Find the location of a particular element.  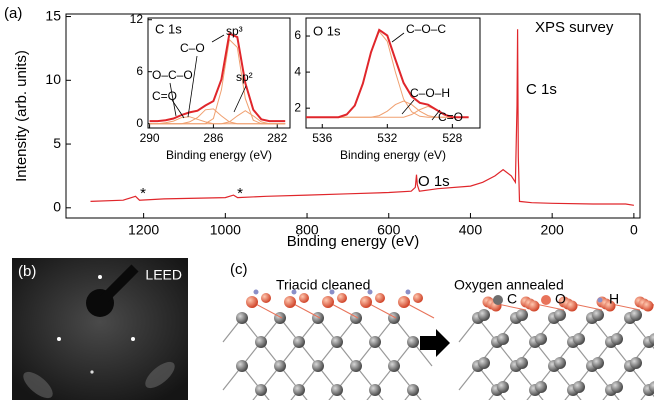

arrow is located at coordinates (435, 343).